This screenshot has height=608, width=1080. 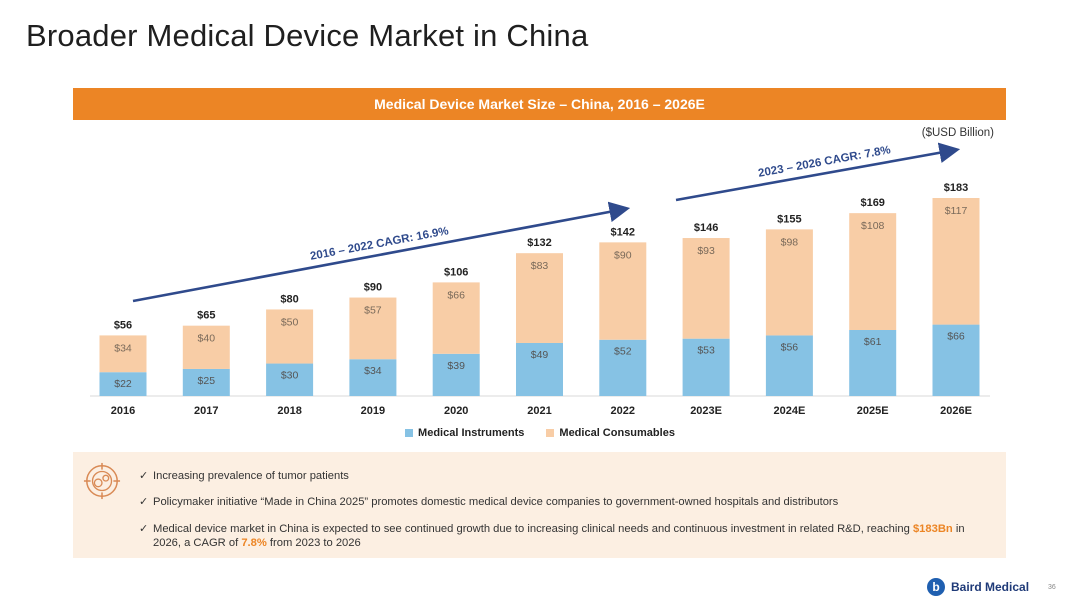 I want to click on total-label-2017: $65, so click(x=206, y=316).